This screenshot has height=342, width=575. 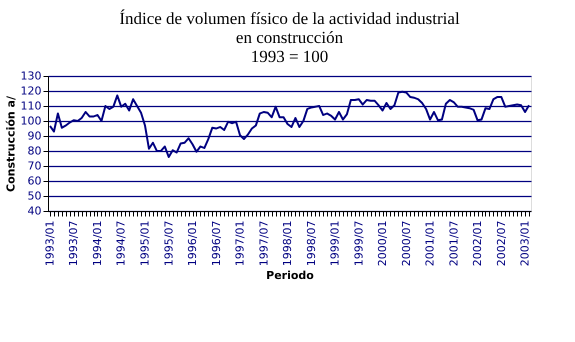 I want to click on x-tick-label: 1997/07, so click(x=263, y=243).